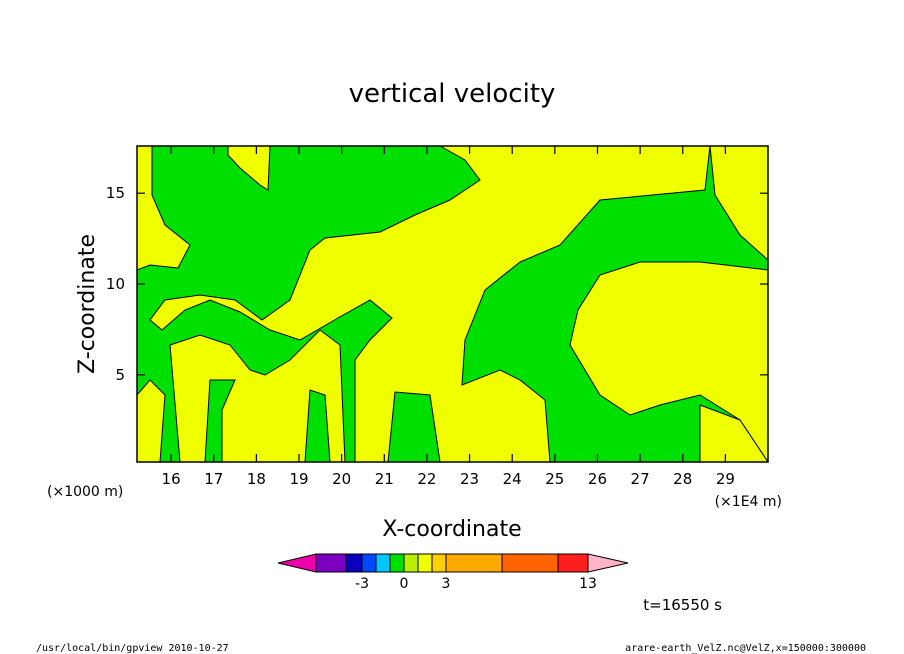 The image size is (904, 654). I want to click on x-tick-label: 23, so click(469, 479).